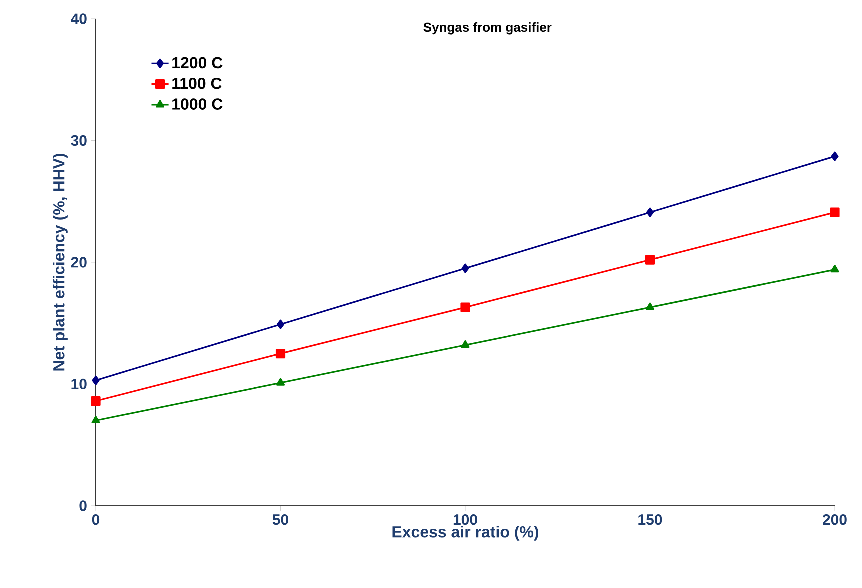 This screenshot has height=588, width=862. What do you see at coordinates (79, 19) in the screenshot?
I see `y-tick-label: 40` at bounding box center [79, 19].